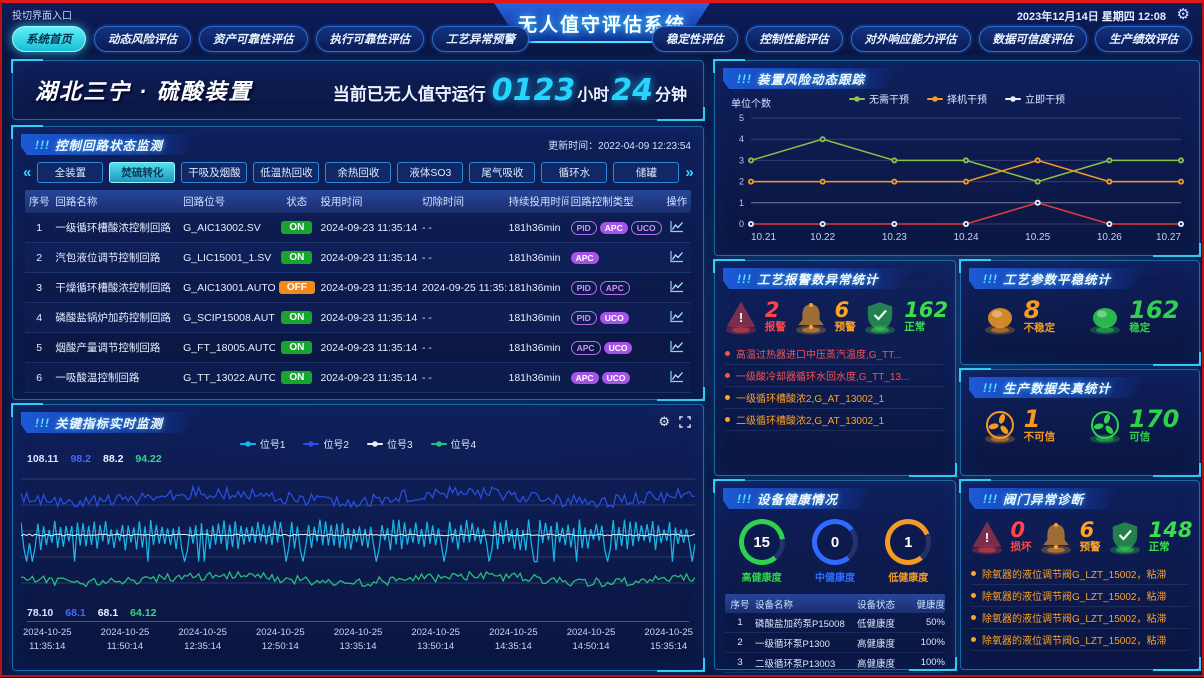 The width and height of the screenshot is (1204, 678). I want to click on status-badge: OFF, so click(296, 287).